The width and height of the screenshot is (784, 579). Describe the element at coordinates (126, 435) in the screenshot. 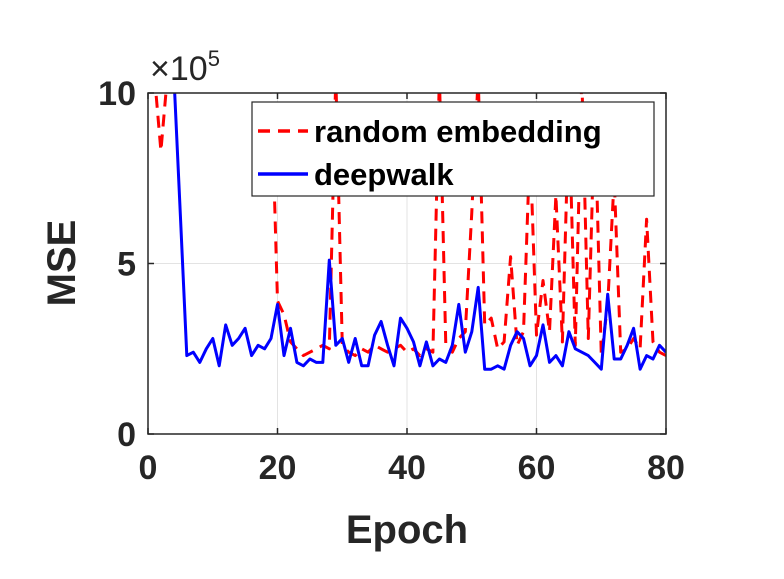

I see `y-tick-label: 0` at that location.